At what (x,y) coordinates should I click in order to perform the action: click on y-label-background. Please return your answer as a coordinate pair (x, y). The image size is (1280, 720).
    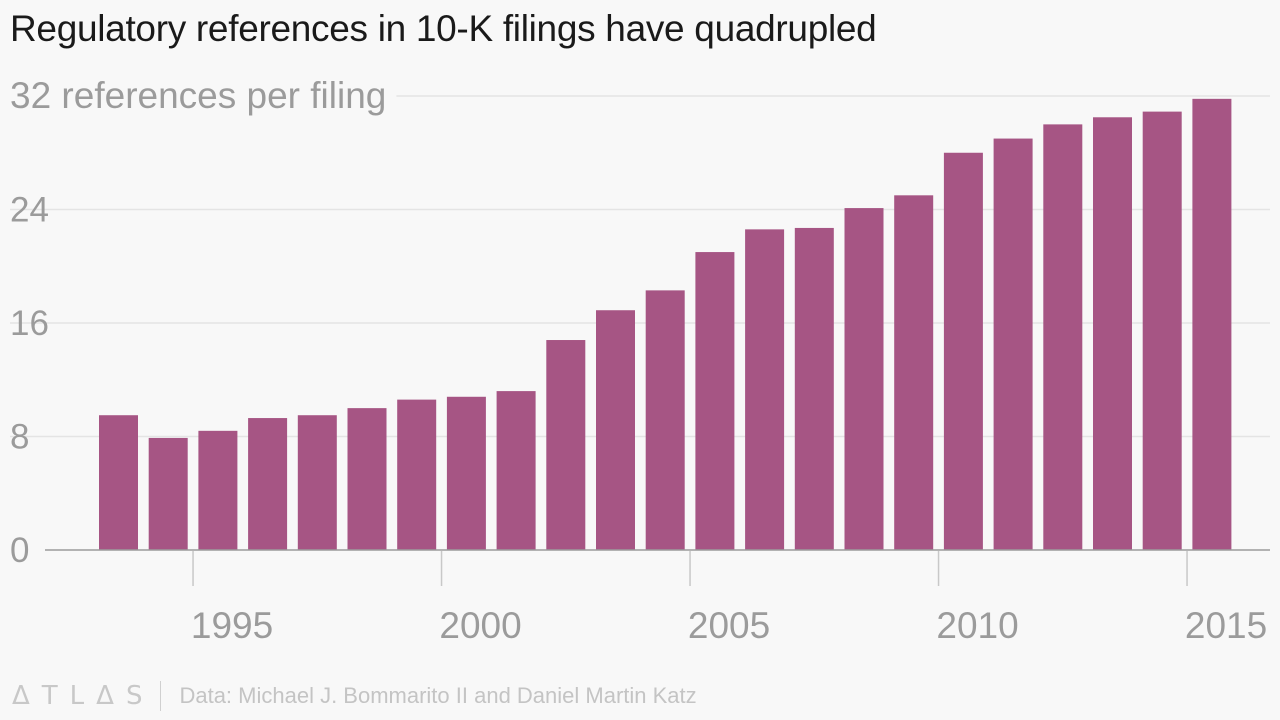
    Looking at the image, I should click on (198, 95).